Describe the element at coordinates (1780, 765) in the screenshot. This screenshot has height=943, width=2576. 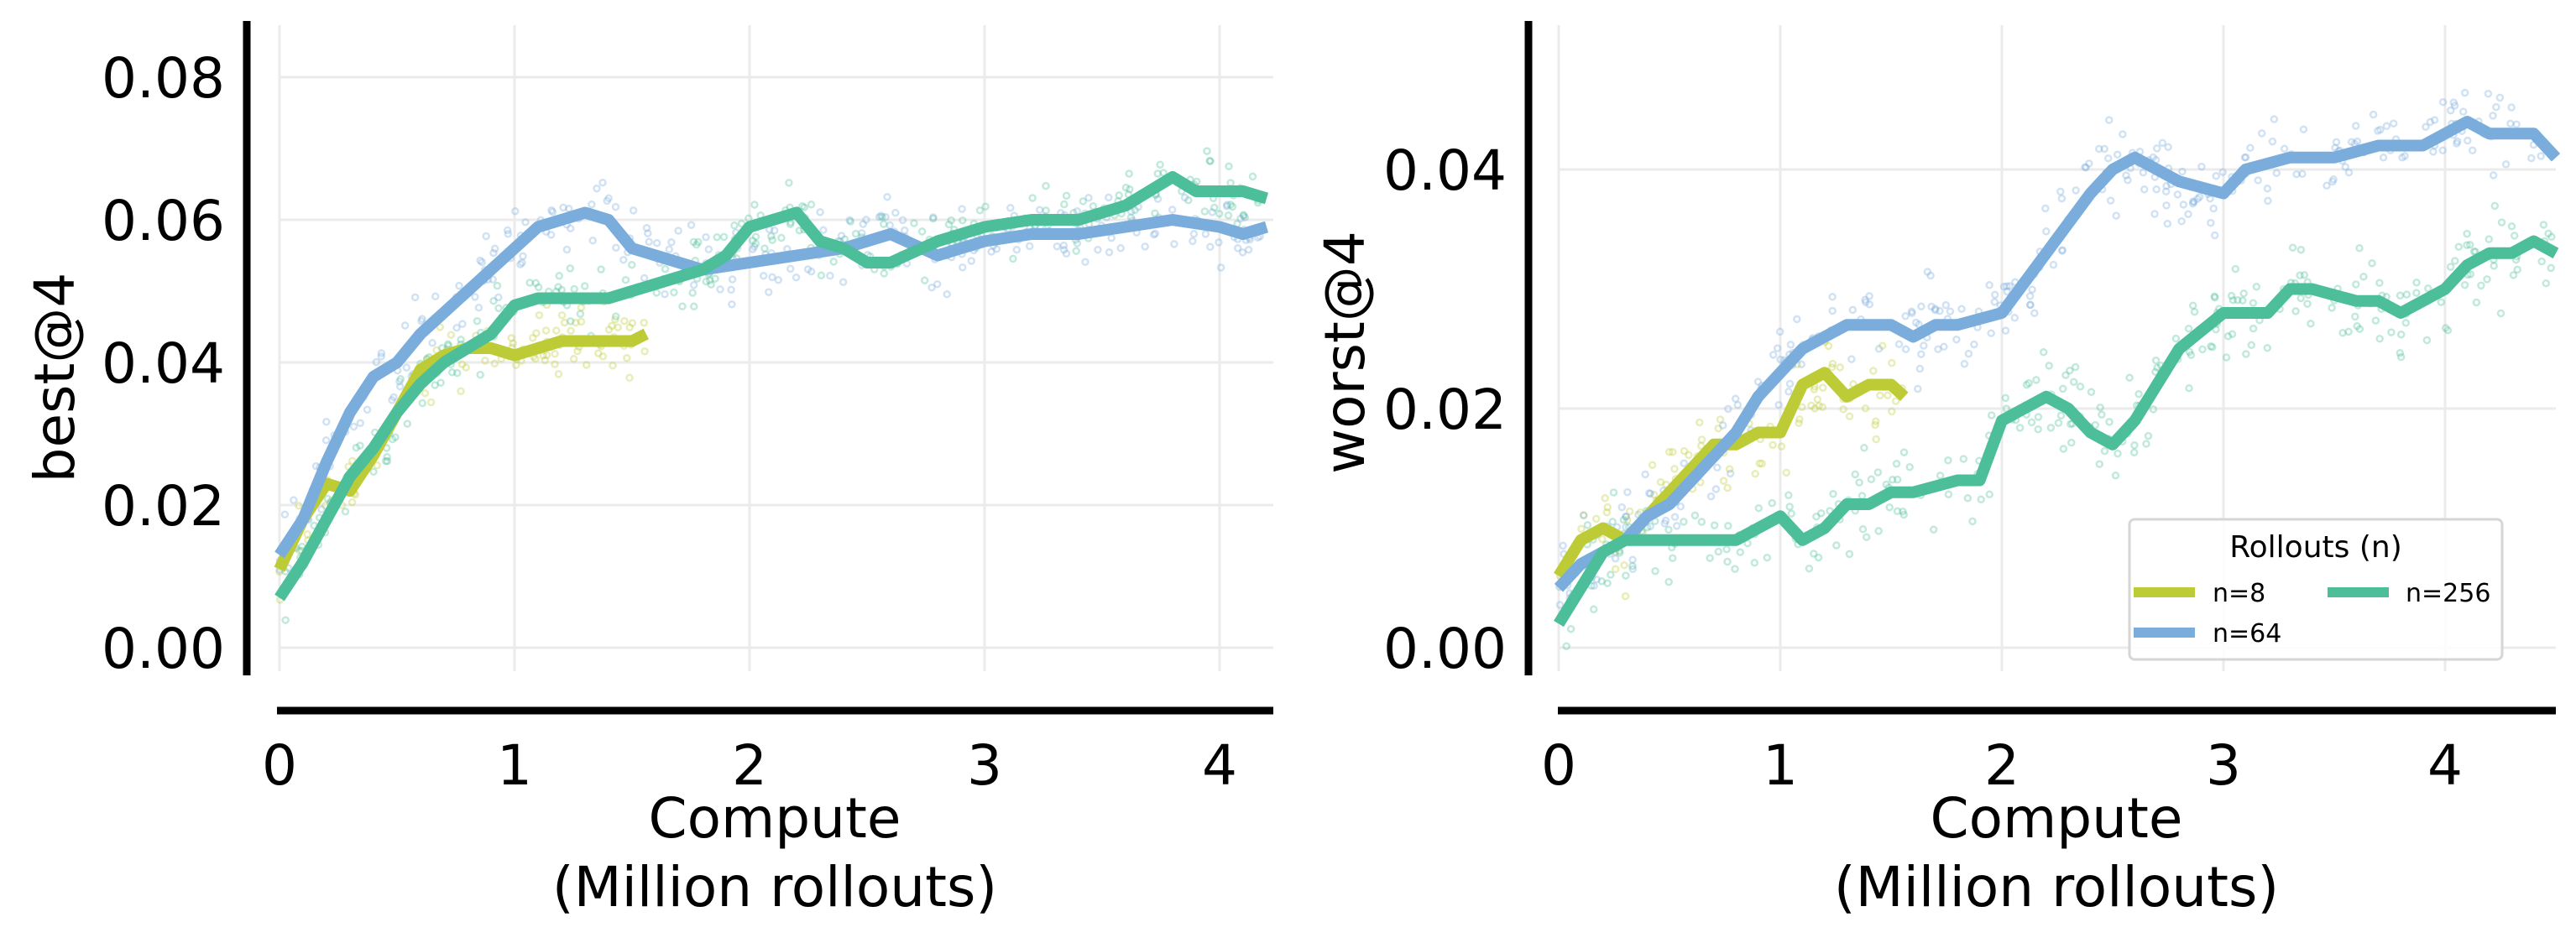
I see `x-tick-label: 1` at that location.